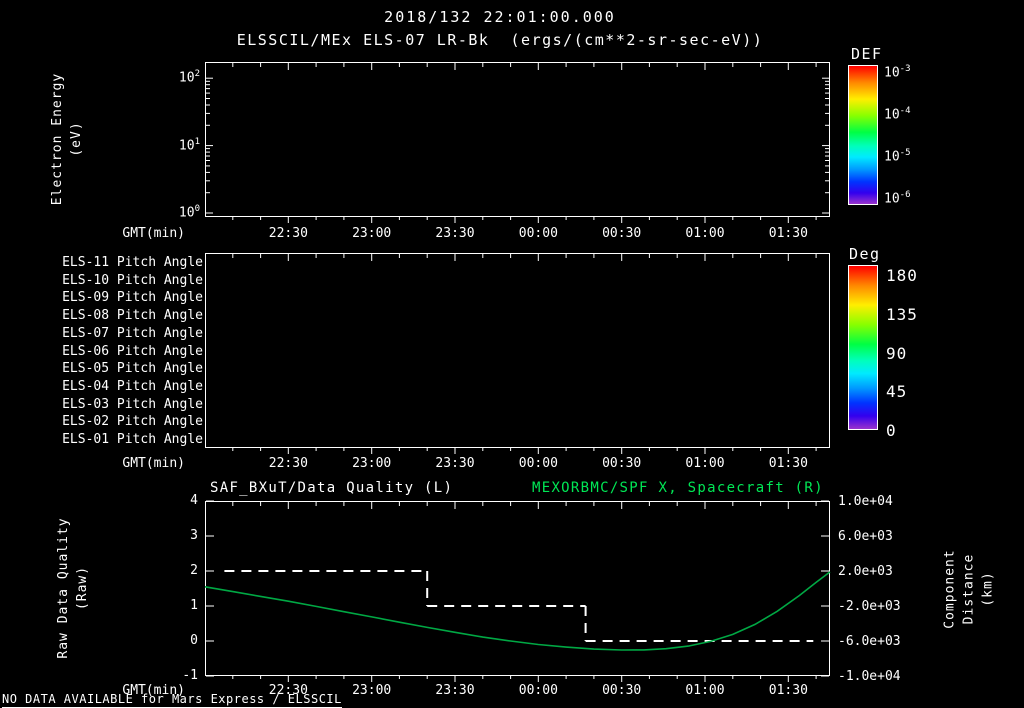  Describe the element at coordinates (189, 77) in the screenshot. I see `energy-ytick-label: 10²` at that location.